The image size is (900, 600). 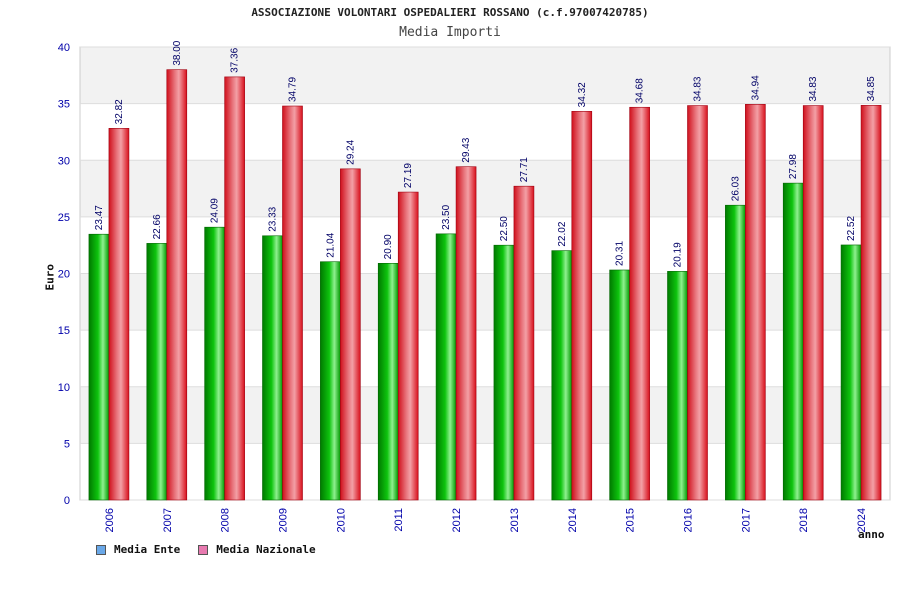 I want to click on legend-swatch-media-nazionale, so click(x=203, y=549).